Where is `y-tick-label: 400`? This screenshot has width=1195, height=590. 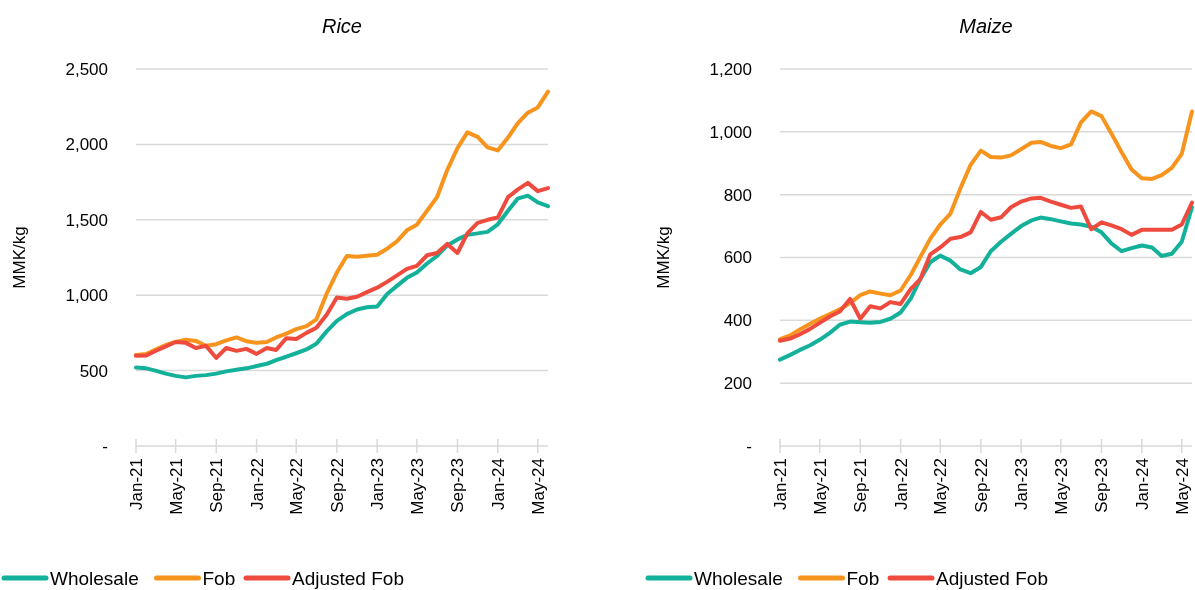
y-tick-label: 400 is located at coordinates (737, 321).